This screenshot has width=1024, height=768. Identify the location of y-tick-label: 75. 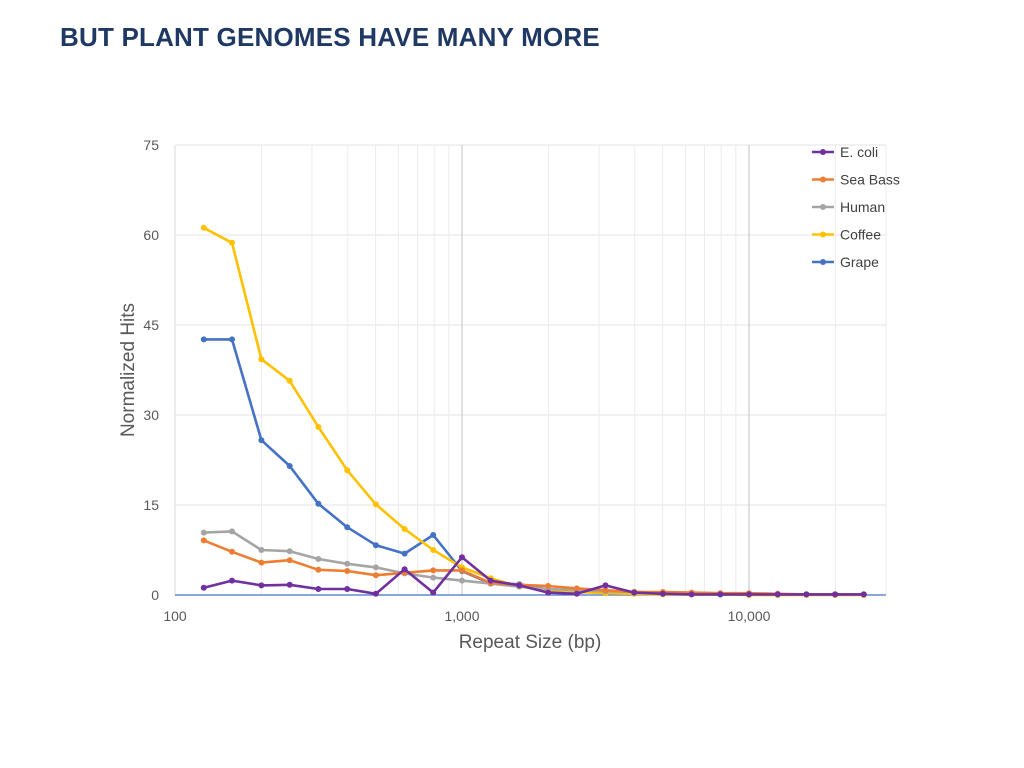
(151, 145).